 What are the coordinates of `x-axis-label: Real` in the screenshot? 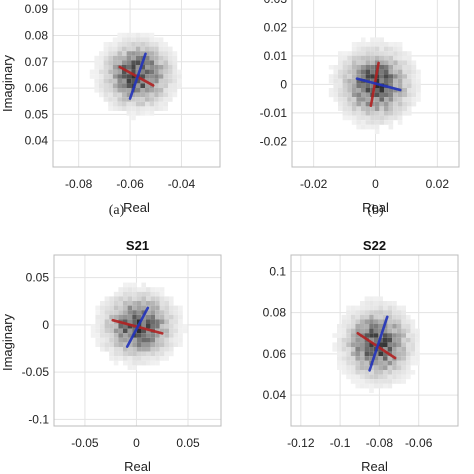 It's located at (137, 466).